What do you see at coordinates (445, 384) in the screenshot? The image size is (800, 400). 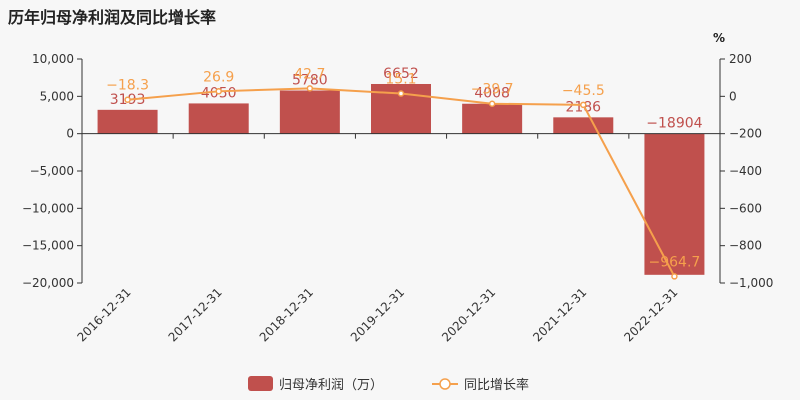 I see `legend-line-marker` at bounding box center [445, 384].